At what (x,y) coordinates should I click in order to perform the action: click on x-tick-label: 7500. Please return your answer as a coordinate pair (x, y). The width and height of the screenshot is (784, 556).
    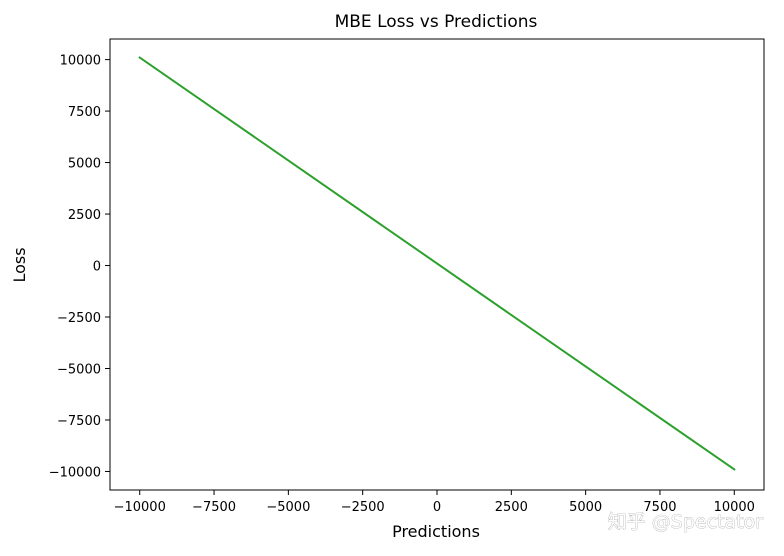
    Looking at the image, I should click on (659, 507).